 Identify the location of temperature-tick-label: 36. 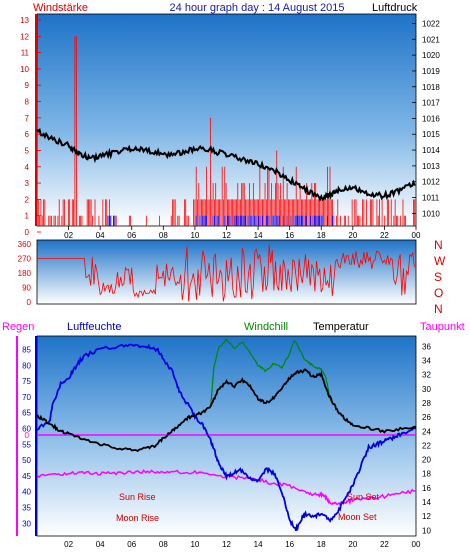
(426, 346).